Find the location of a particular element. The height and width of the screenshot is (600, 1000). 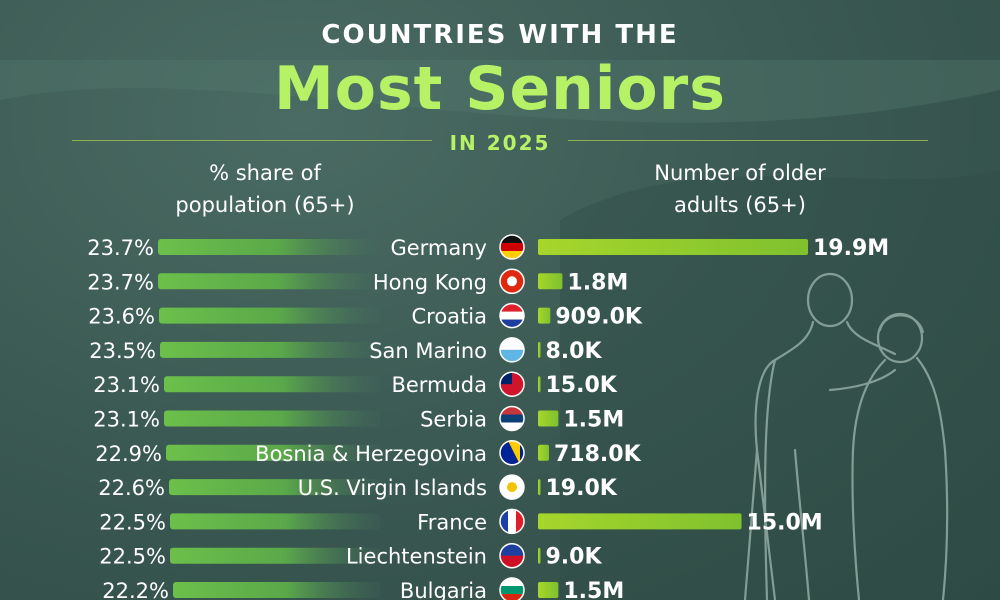

country-label: Bosnia & Herzegovina is located at coordinates (371, 454).